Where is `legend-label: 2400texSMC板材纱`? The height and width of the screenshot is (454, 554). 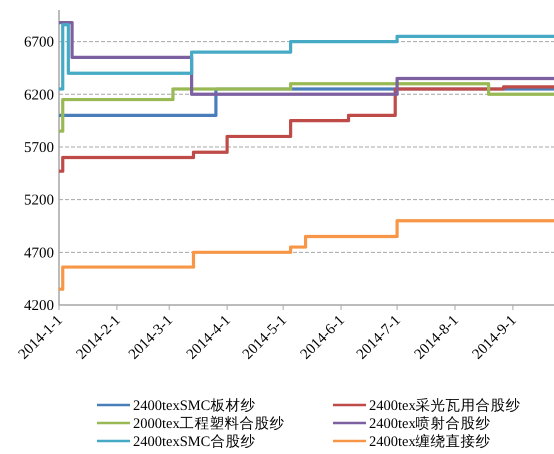 legend-label: 2400texSMC板材纱 is located at coordinates (194, 405).